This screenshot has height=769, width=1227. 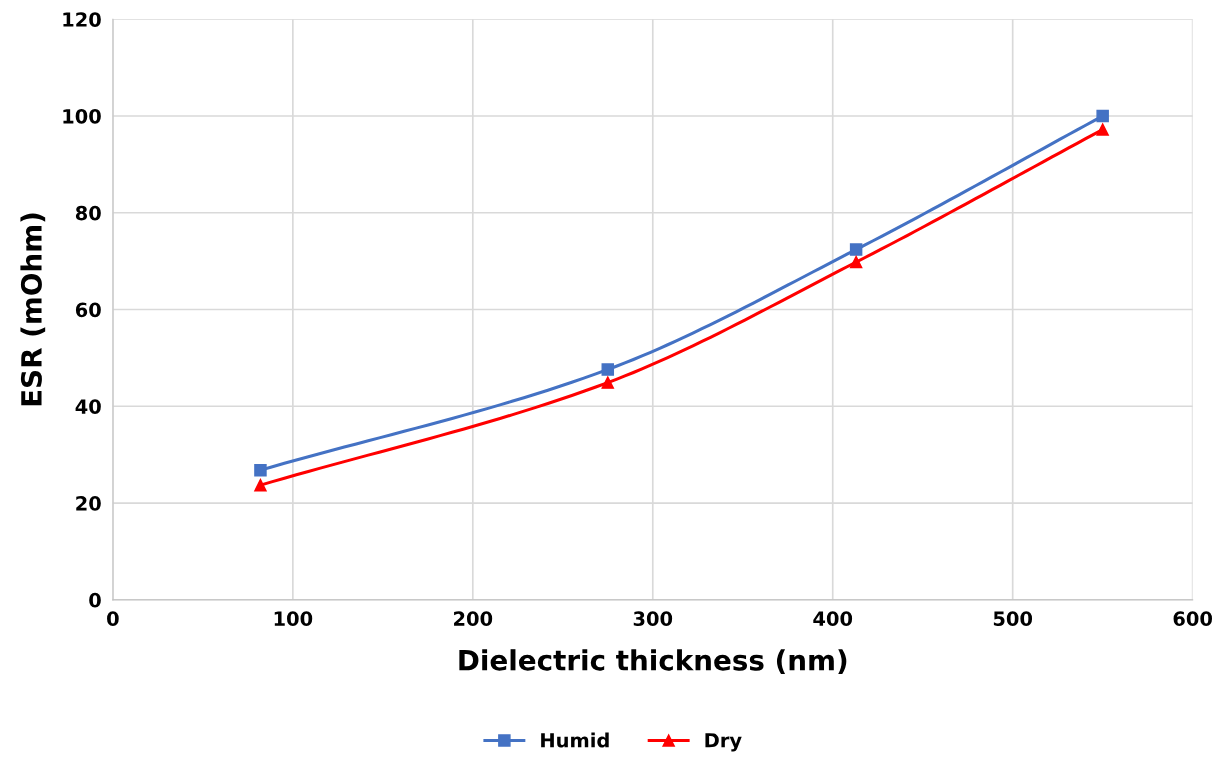 I want to click on x-tick-label: 400, so click(x=833, y=618).